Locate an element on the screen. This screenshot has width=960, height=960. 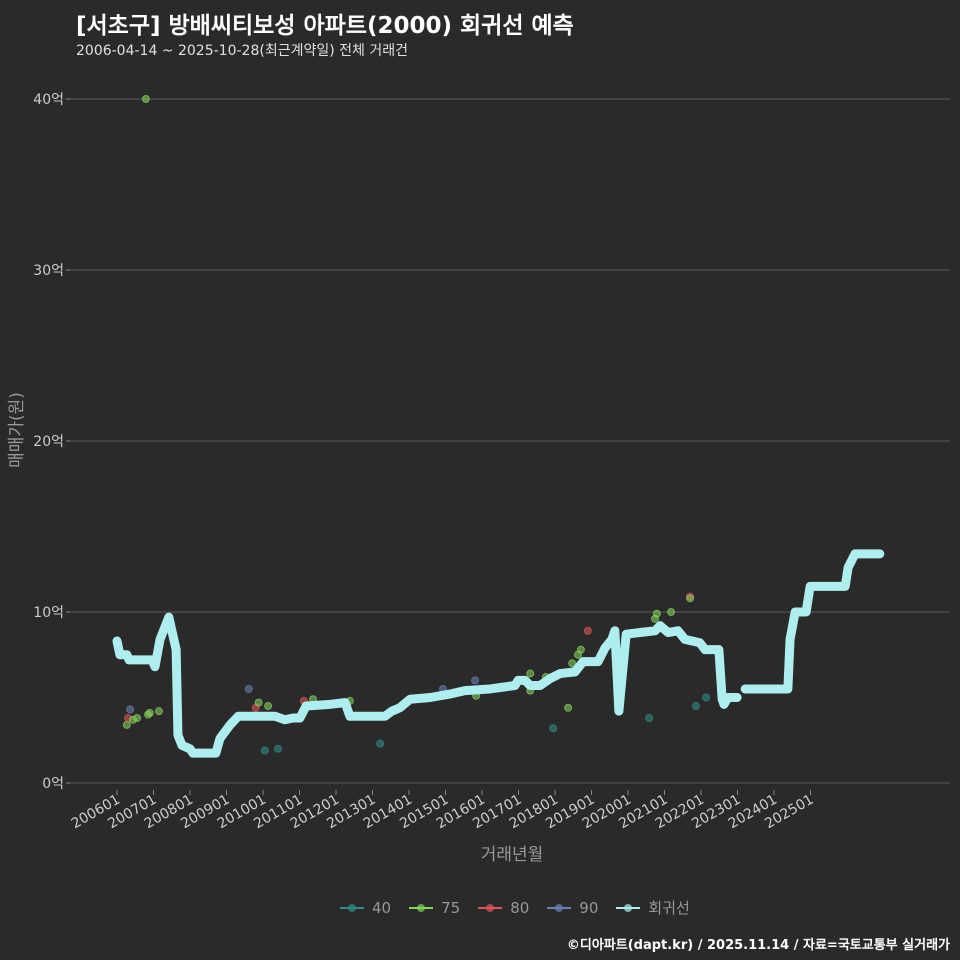
legend-item-회귀선: 회귀선 is located at coordinates (653, 907).